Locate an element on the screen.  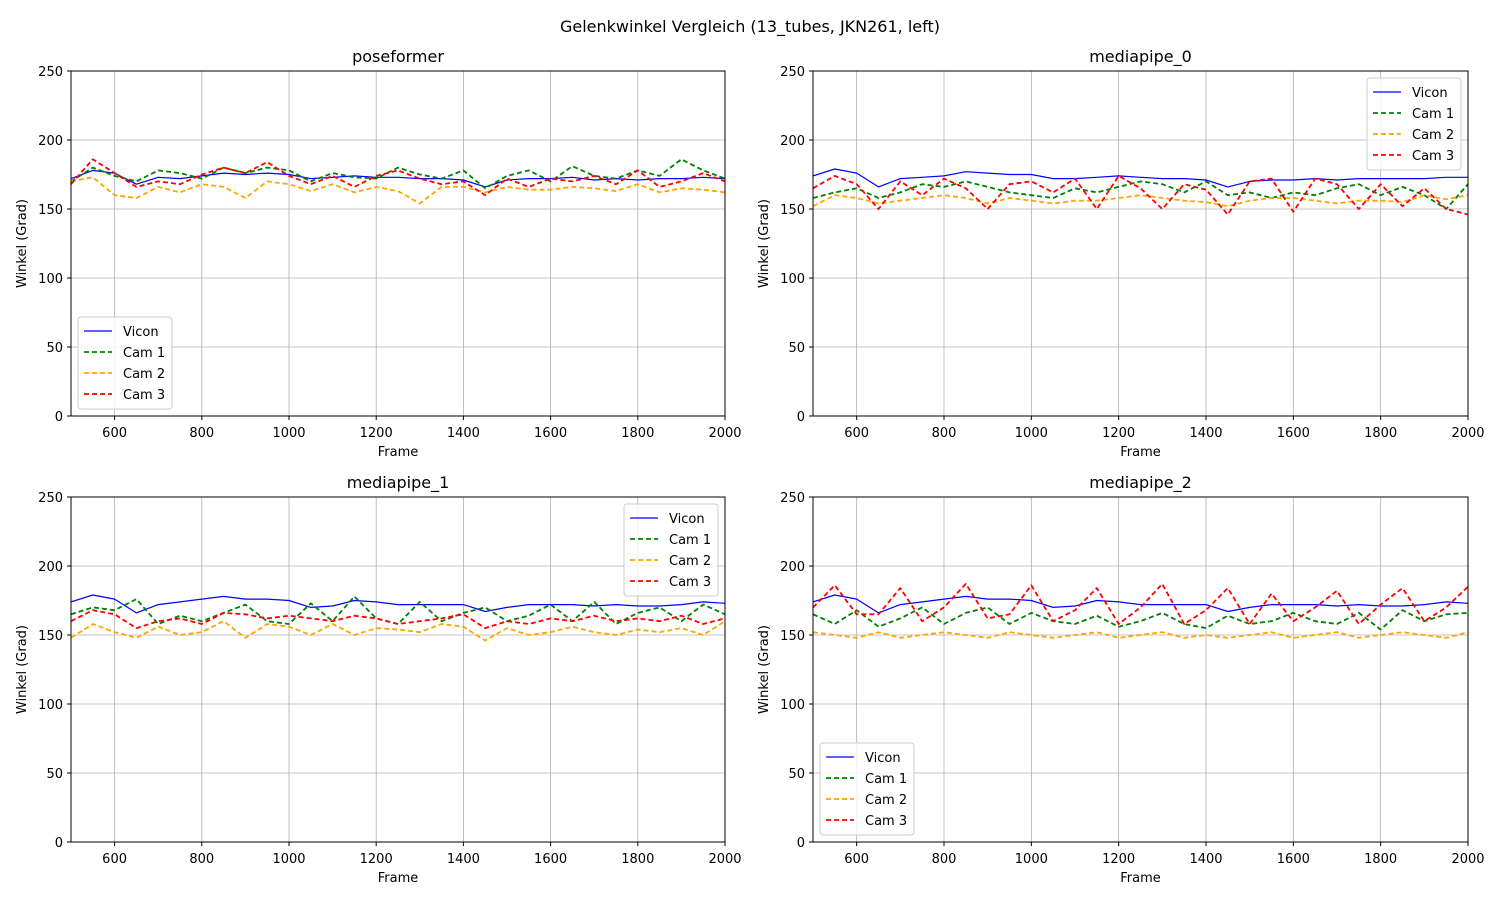
series-line-vicon is located at coordinates (1140, 178).